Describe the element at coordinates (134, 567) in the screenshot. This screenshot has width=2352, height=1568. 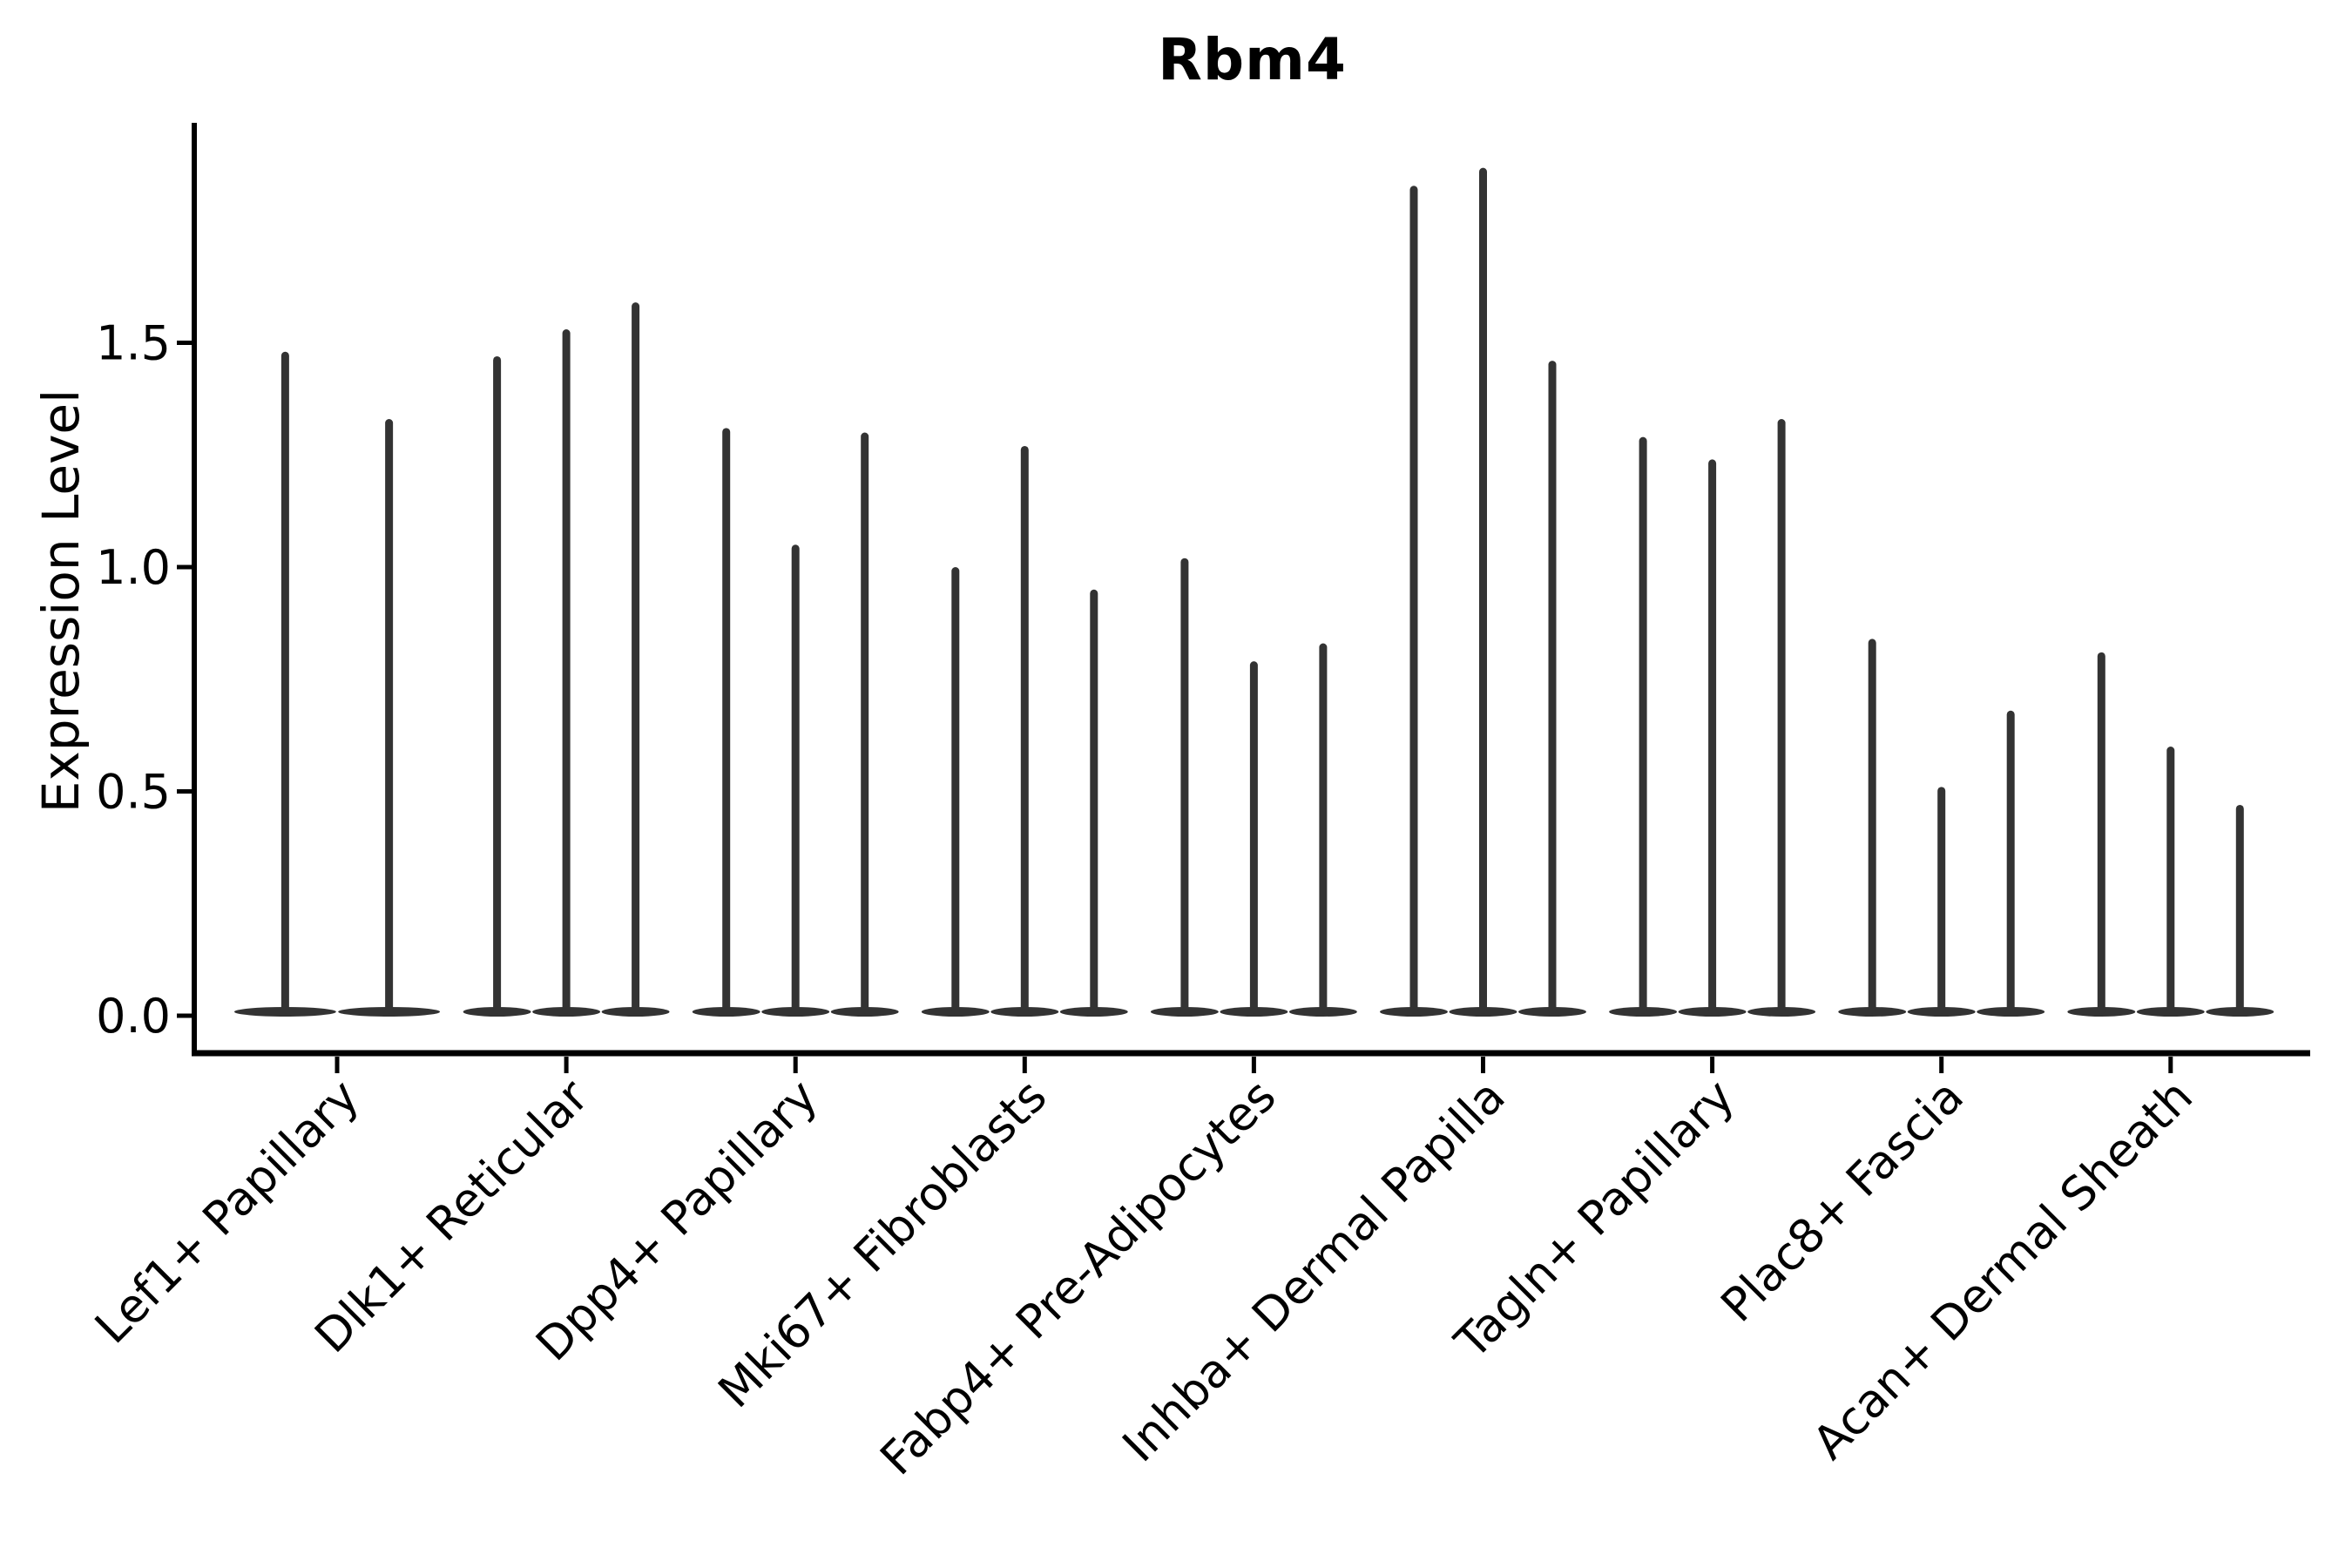
I see `y-tick-label: 1.0` at that location.